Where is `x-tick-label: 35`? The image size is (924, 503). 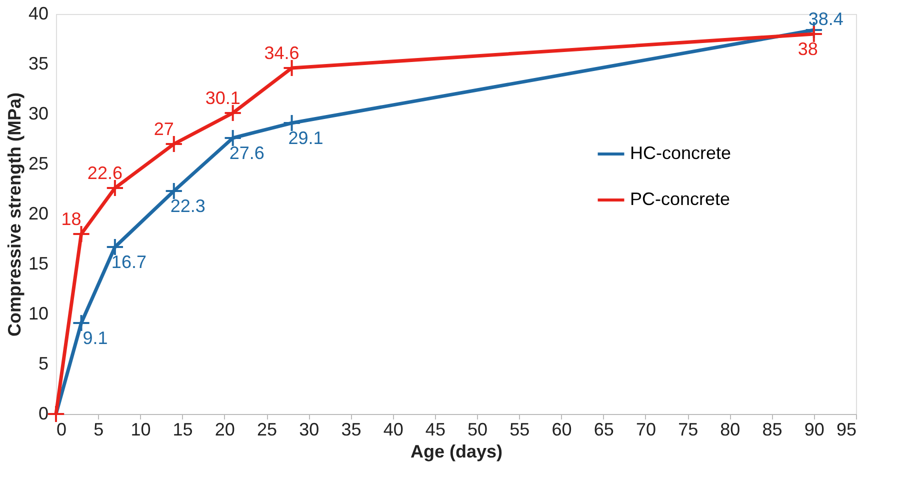
x-tick-label: 35 is located at coordinates (351, 430).